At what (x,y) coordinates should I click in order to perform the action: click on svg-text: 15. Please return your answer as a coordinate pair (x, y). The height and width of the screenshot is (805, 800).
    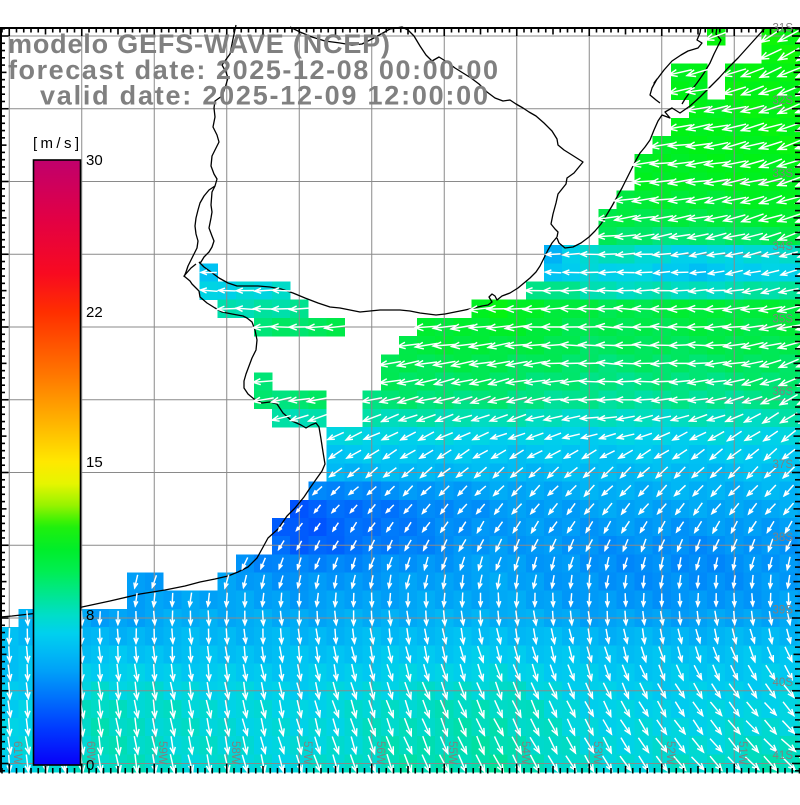
    Looking at the image, I should click on (94, 462).